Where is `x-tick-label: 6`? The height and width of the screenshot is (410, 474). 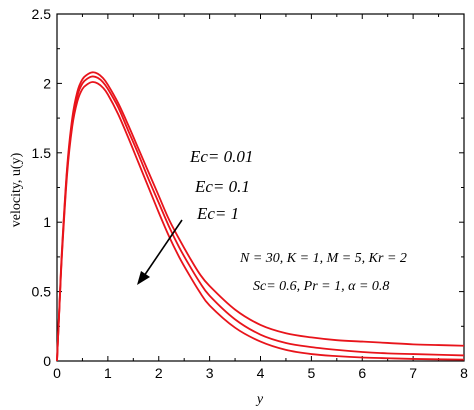
x-tick-label: 6 is located at coordinates (362, 373).